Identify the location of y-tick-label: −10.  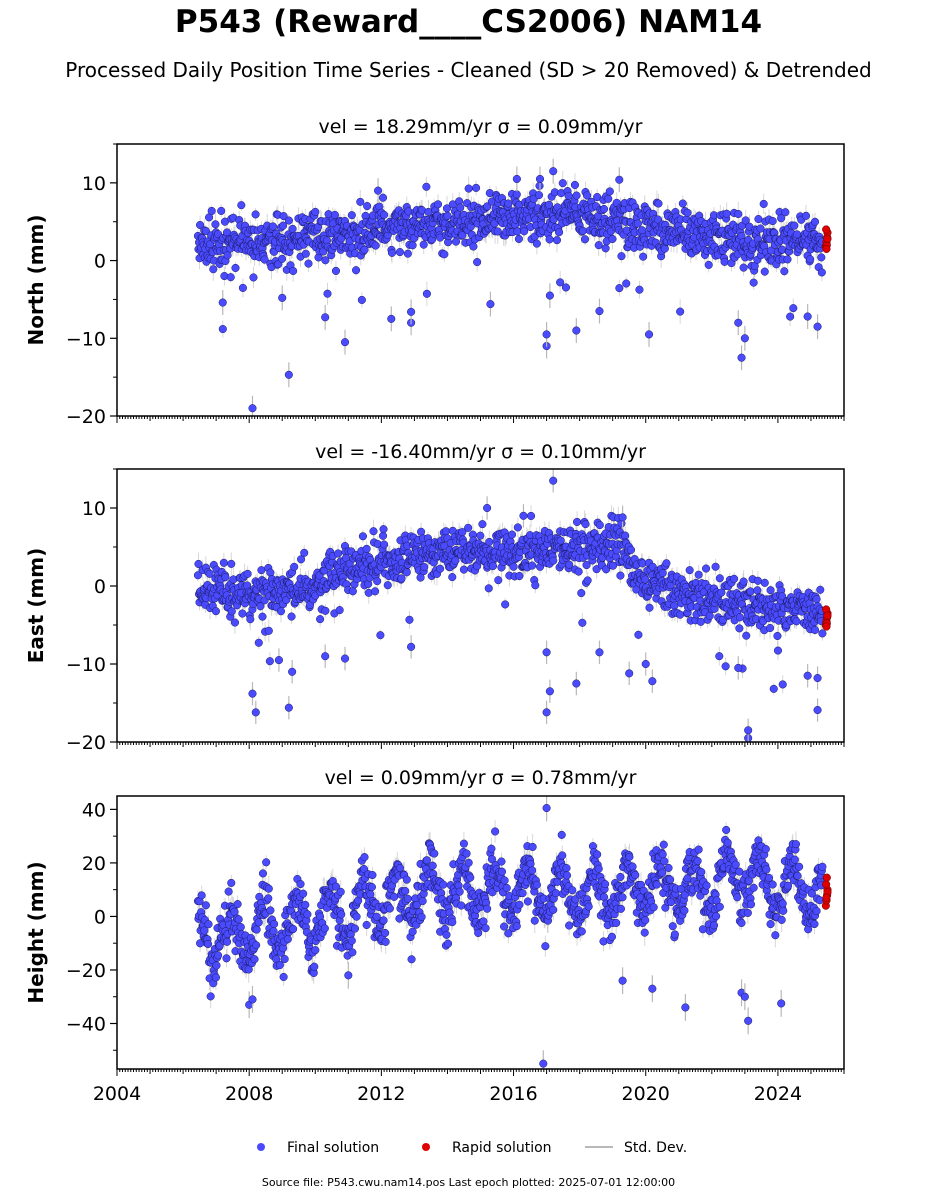
(86, 339).